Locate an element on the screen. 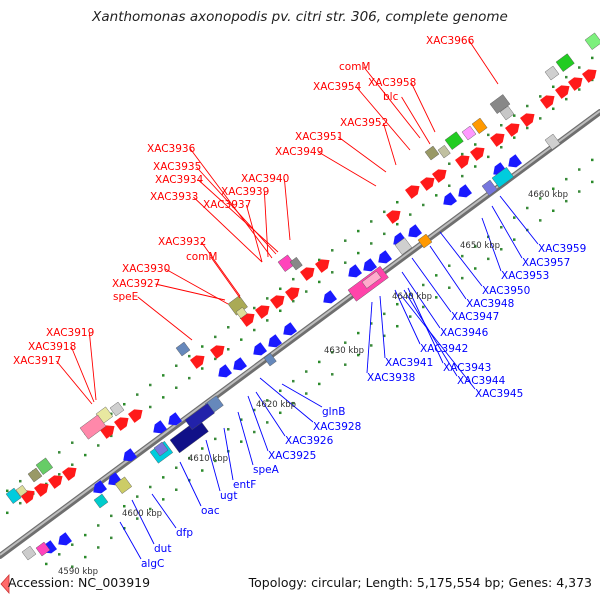  left-arrow-icon is located at coordinates (5, 584).